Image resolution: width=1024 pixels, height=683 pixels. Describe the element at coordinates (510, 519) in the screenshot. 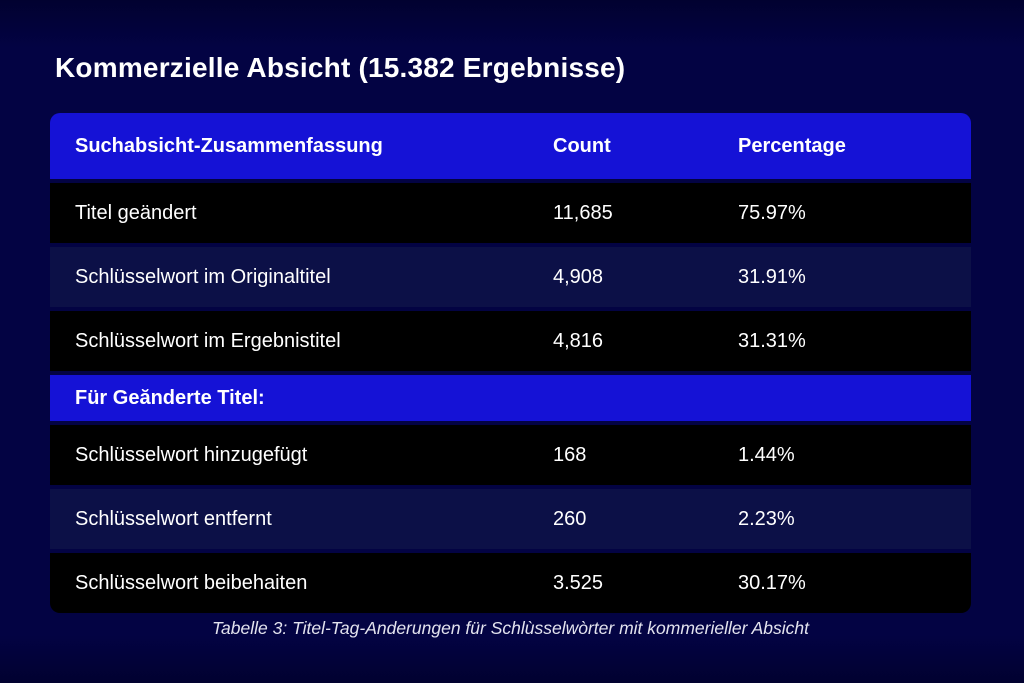

I see `table-row: Schlüsselwort entfernt 260 2.23%` at that location.